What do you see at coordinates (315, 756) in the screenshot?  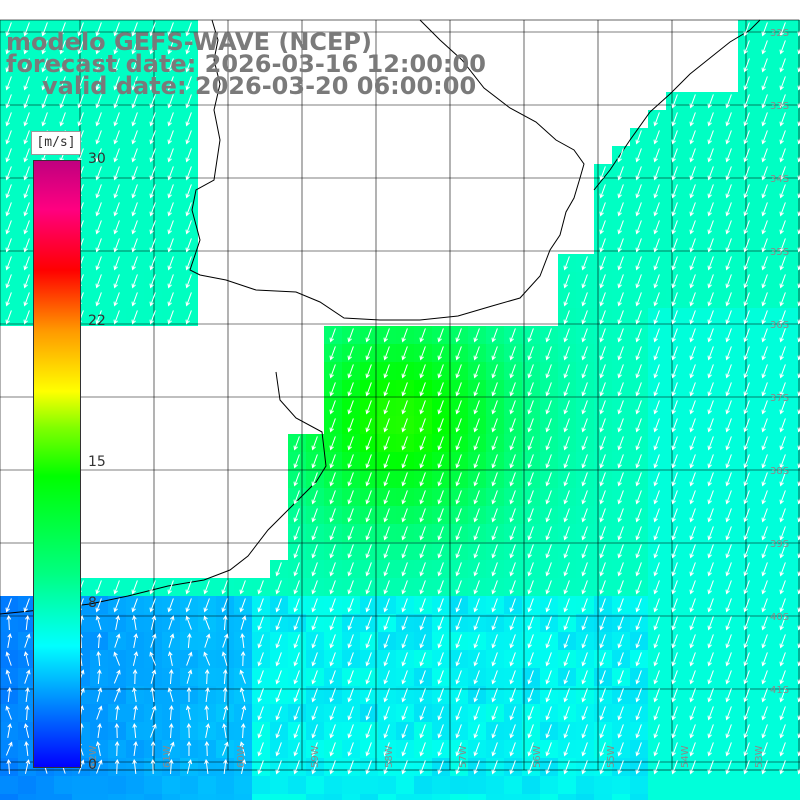 I see `lon-label-59W: 59W` at bounding box center [315, 756].